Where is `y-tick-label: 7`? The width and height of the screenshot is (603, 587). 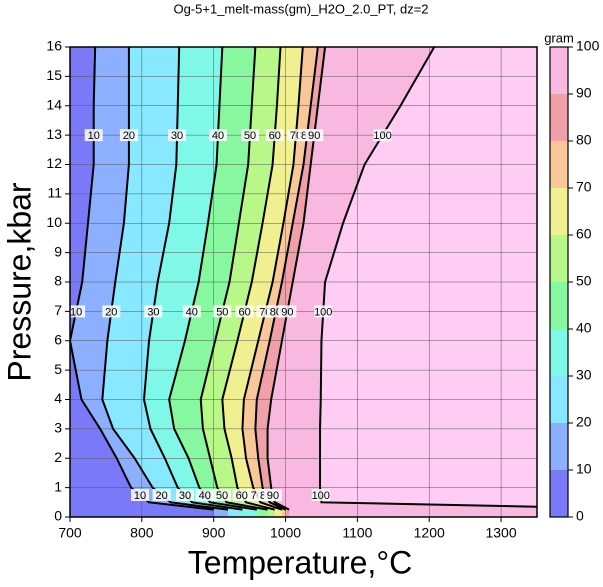 y-tick-label: 7 is located at coordinates (58, 310).